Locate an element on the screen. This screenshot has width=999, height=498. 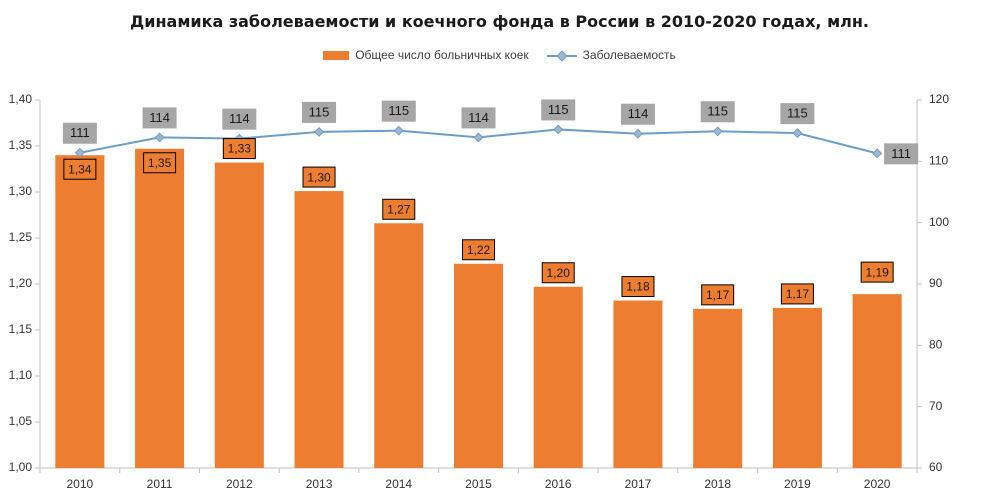
y-left-tick-label: 1,20 is located at coordinates (21, 283).